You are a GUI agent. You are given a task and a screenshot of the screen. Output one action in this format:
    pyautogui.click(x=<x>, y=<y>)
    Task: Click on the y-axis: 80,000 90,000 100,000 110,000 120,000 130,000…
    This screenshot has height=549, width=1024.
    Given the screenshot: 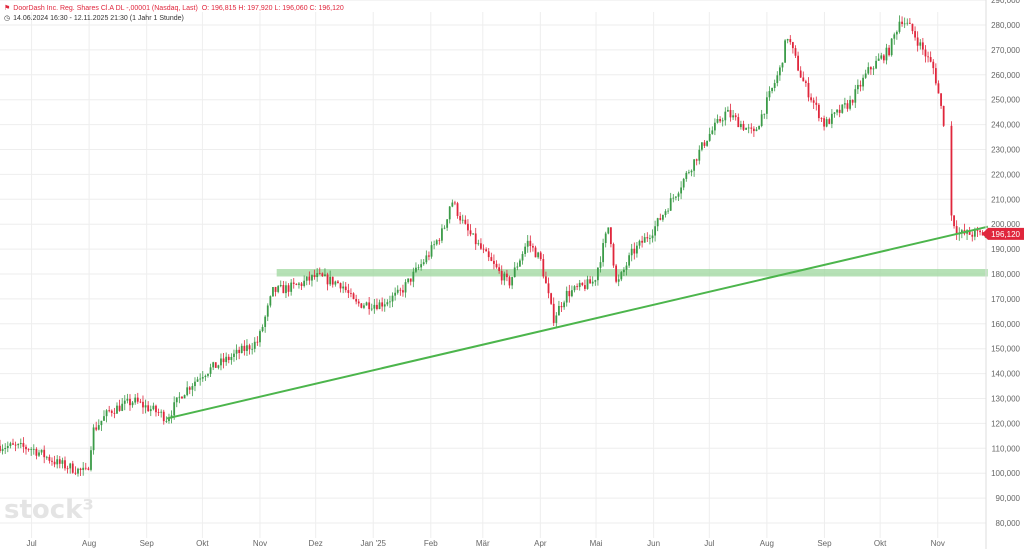 What is the action you would take?
    pyautogui.click(x=1003, y=274)
    